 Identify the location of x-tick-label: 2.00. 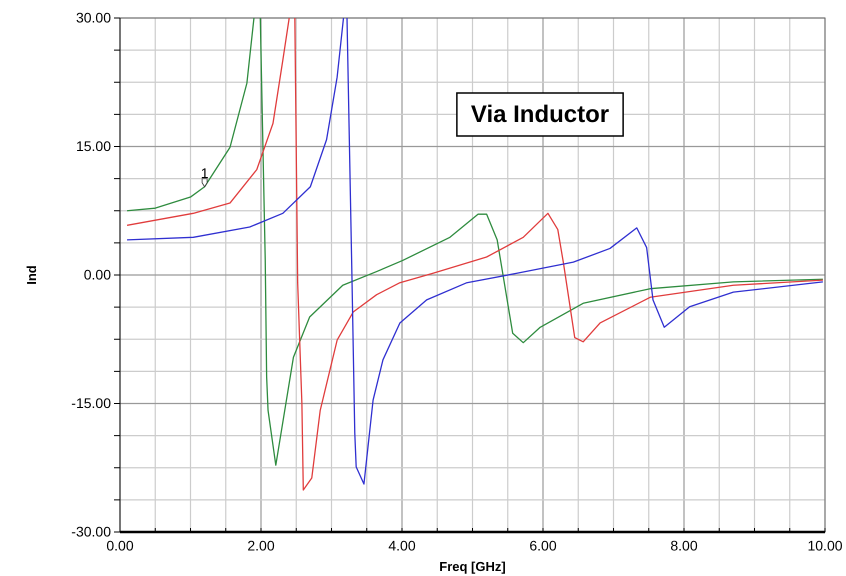
(261, 545).